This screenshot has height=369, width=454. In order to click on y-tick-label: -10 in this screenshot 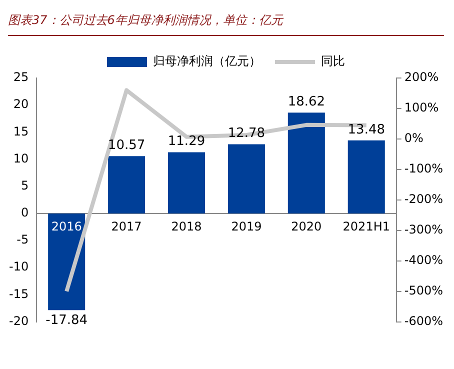, I will do `click(18, 267)`.